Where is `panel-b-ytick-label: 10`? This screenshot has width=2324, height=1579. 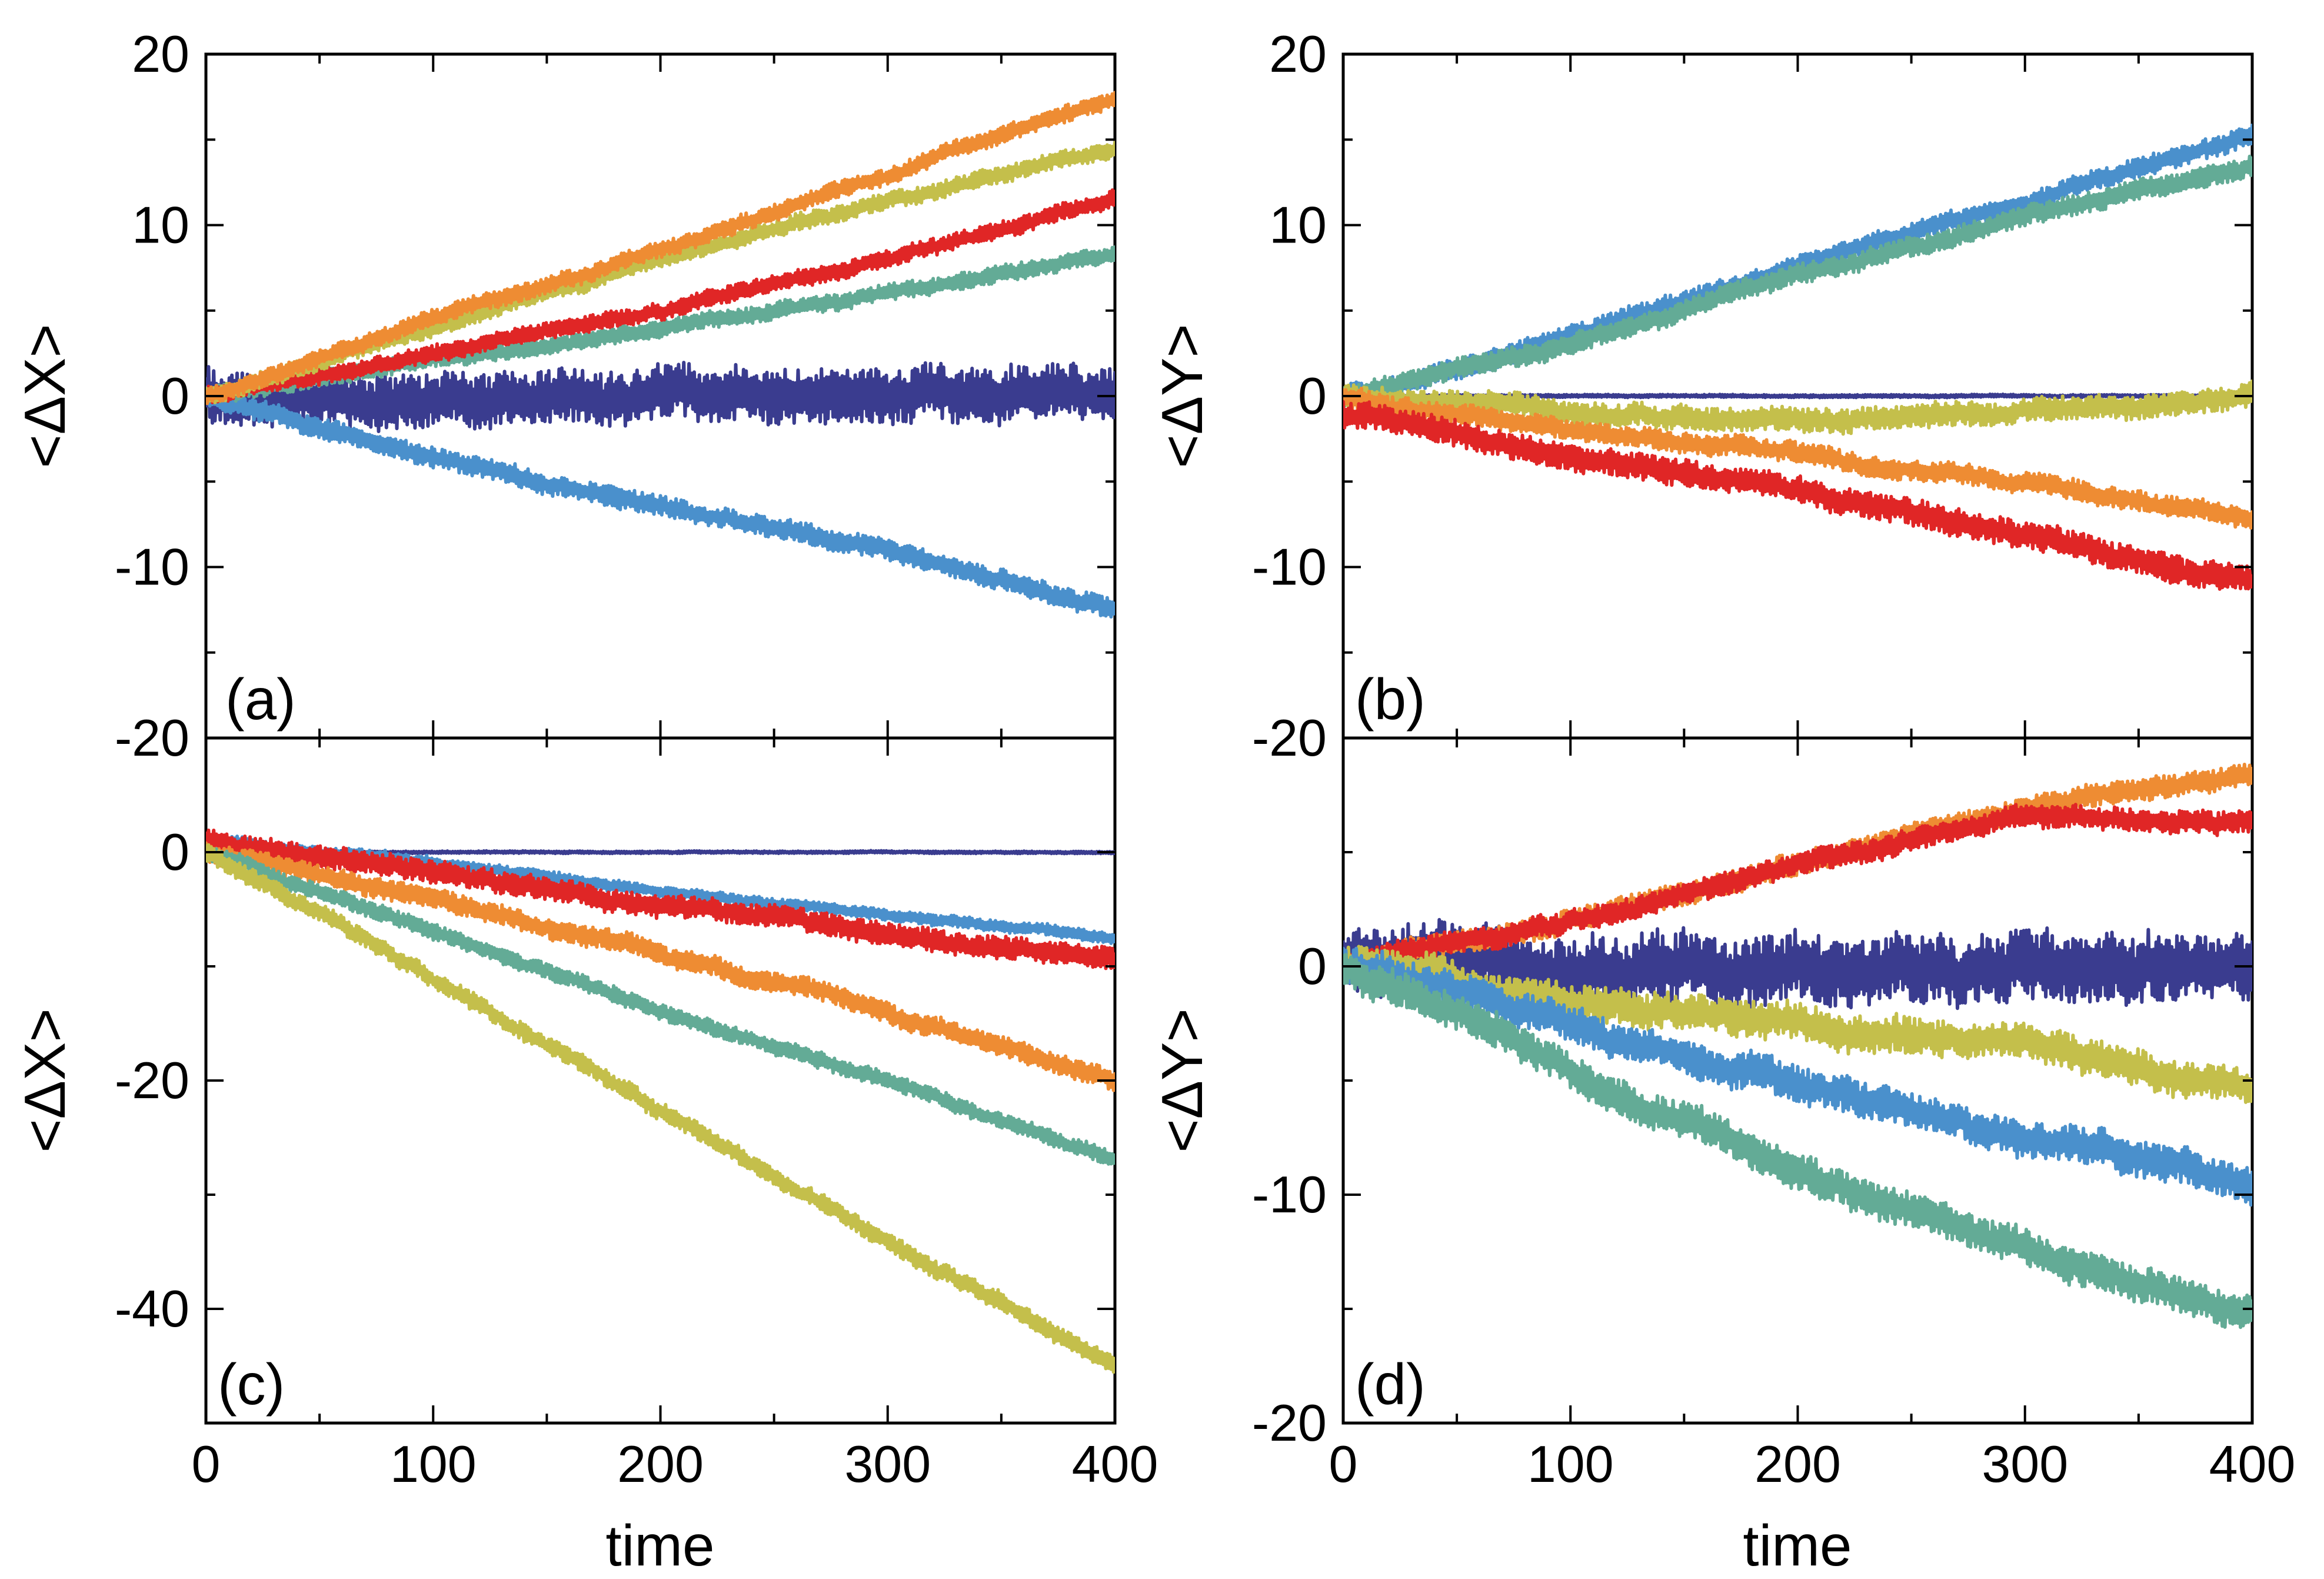
panel-b-ytick-label: 10 is located at coordinates (1298, 225).